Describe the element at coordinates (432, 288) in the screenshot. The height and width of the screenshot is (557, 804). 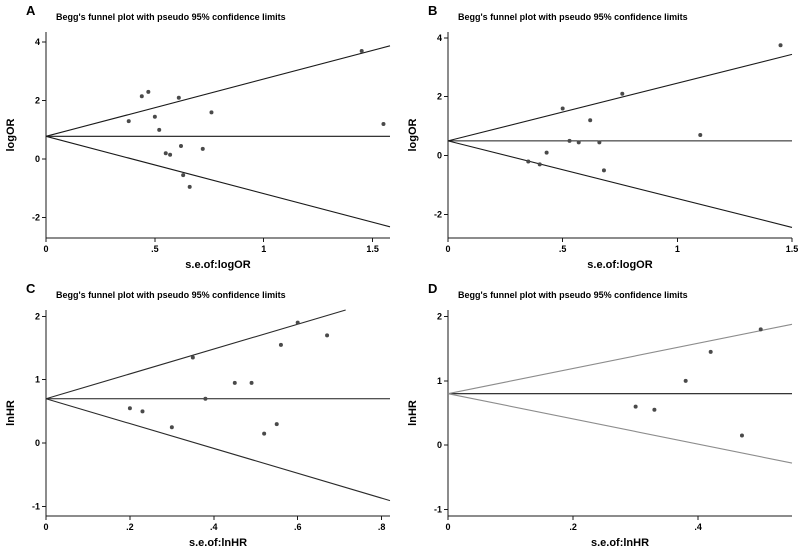
I see `panel-label: D` at that location.